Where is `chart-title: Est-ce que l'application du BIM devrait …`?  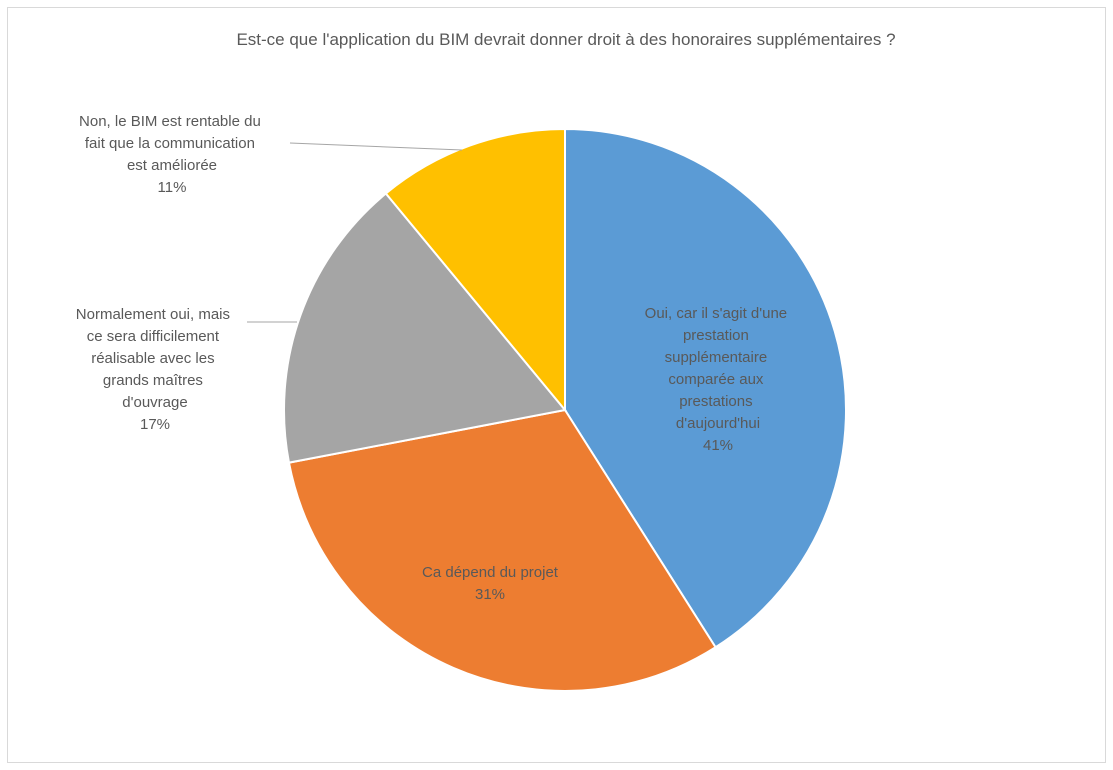
chart-title: Est-ce que l'application du BIM devrait … is located at coordinates (565, 39).